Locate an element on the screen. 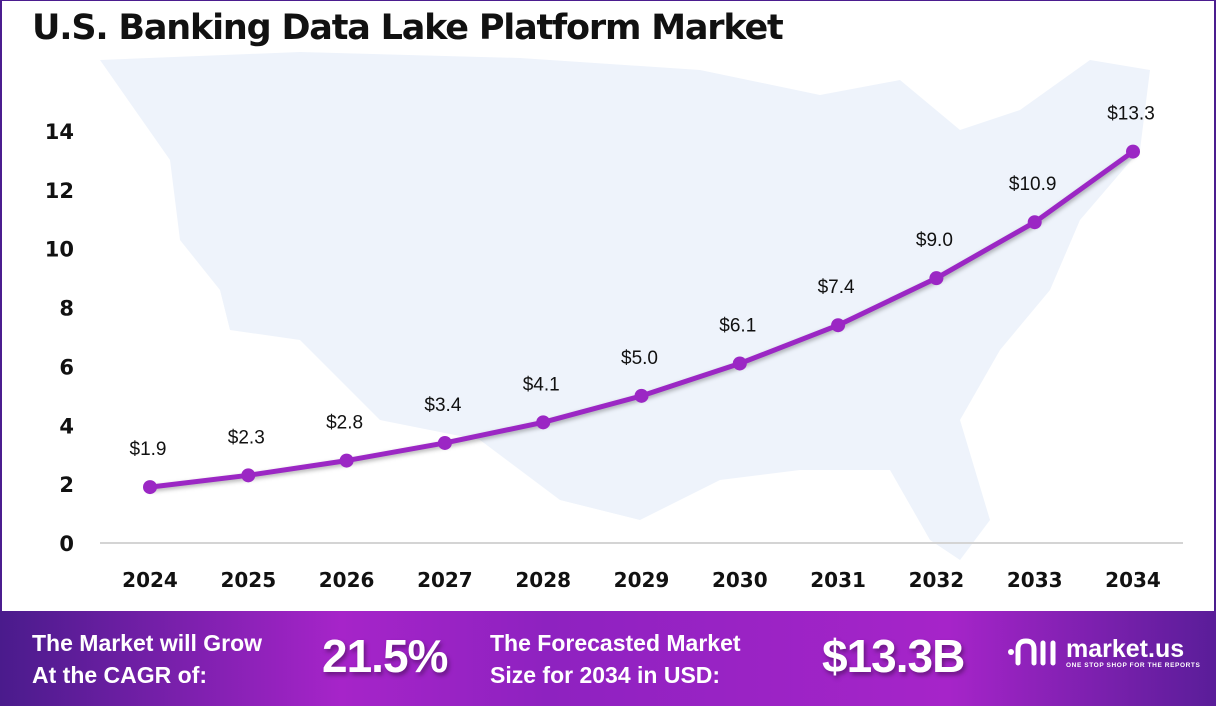 The image size is (1216, 706). x-tick-label: 2024 is located at coordinates (150, 580).